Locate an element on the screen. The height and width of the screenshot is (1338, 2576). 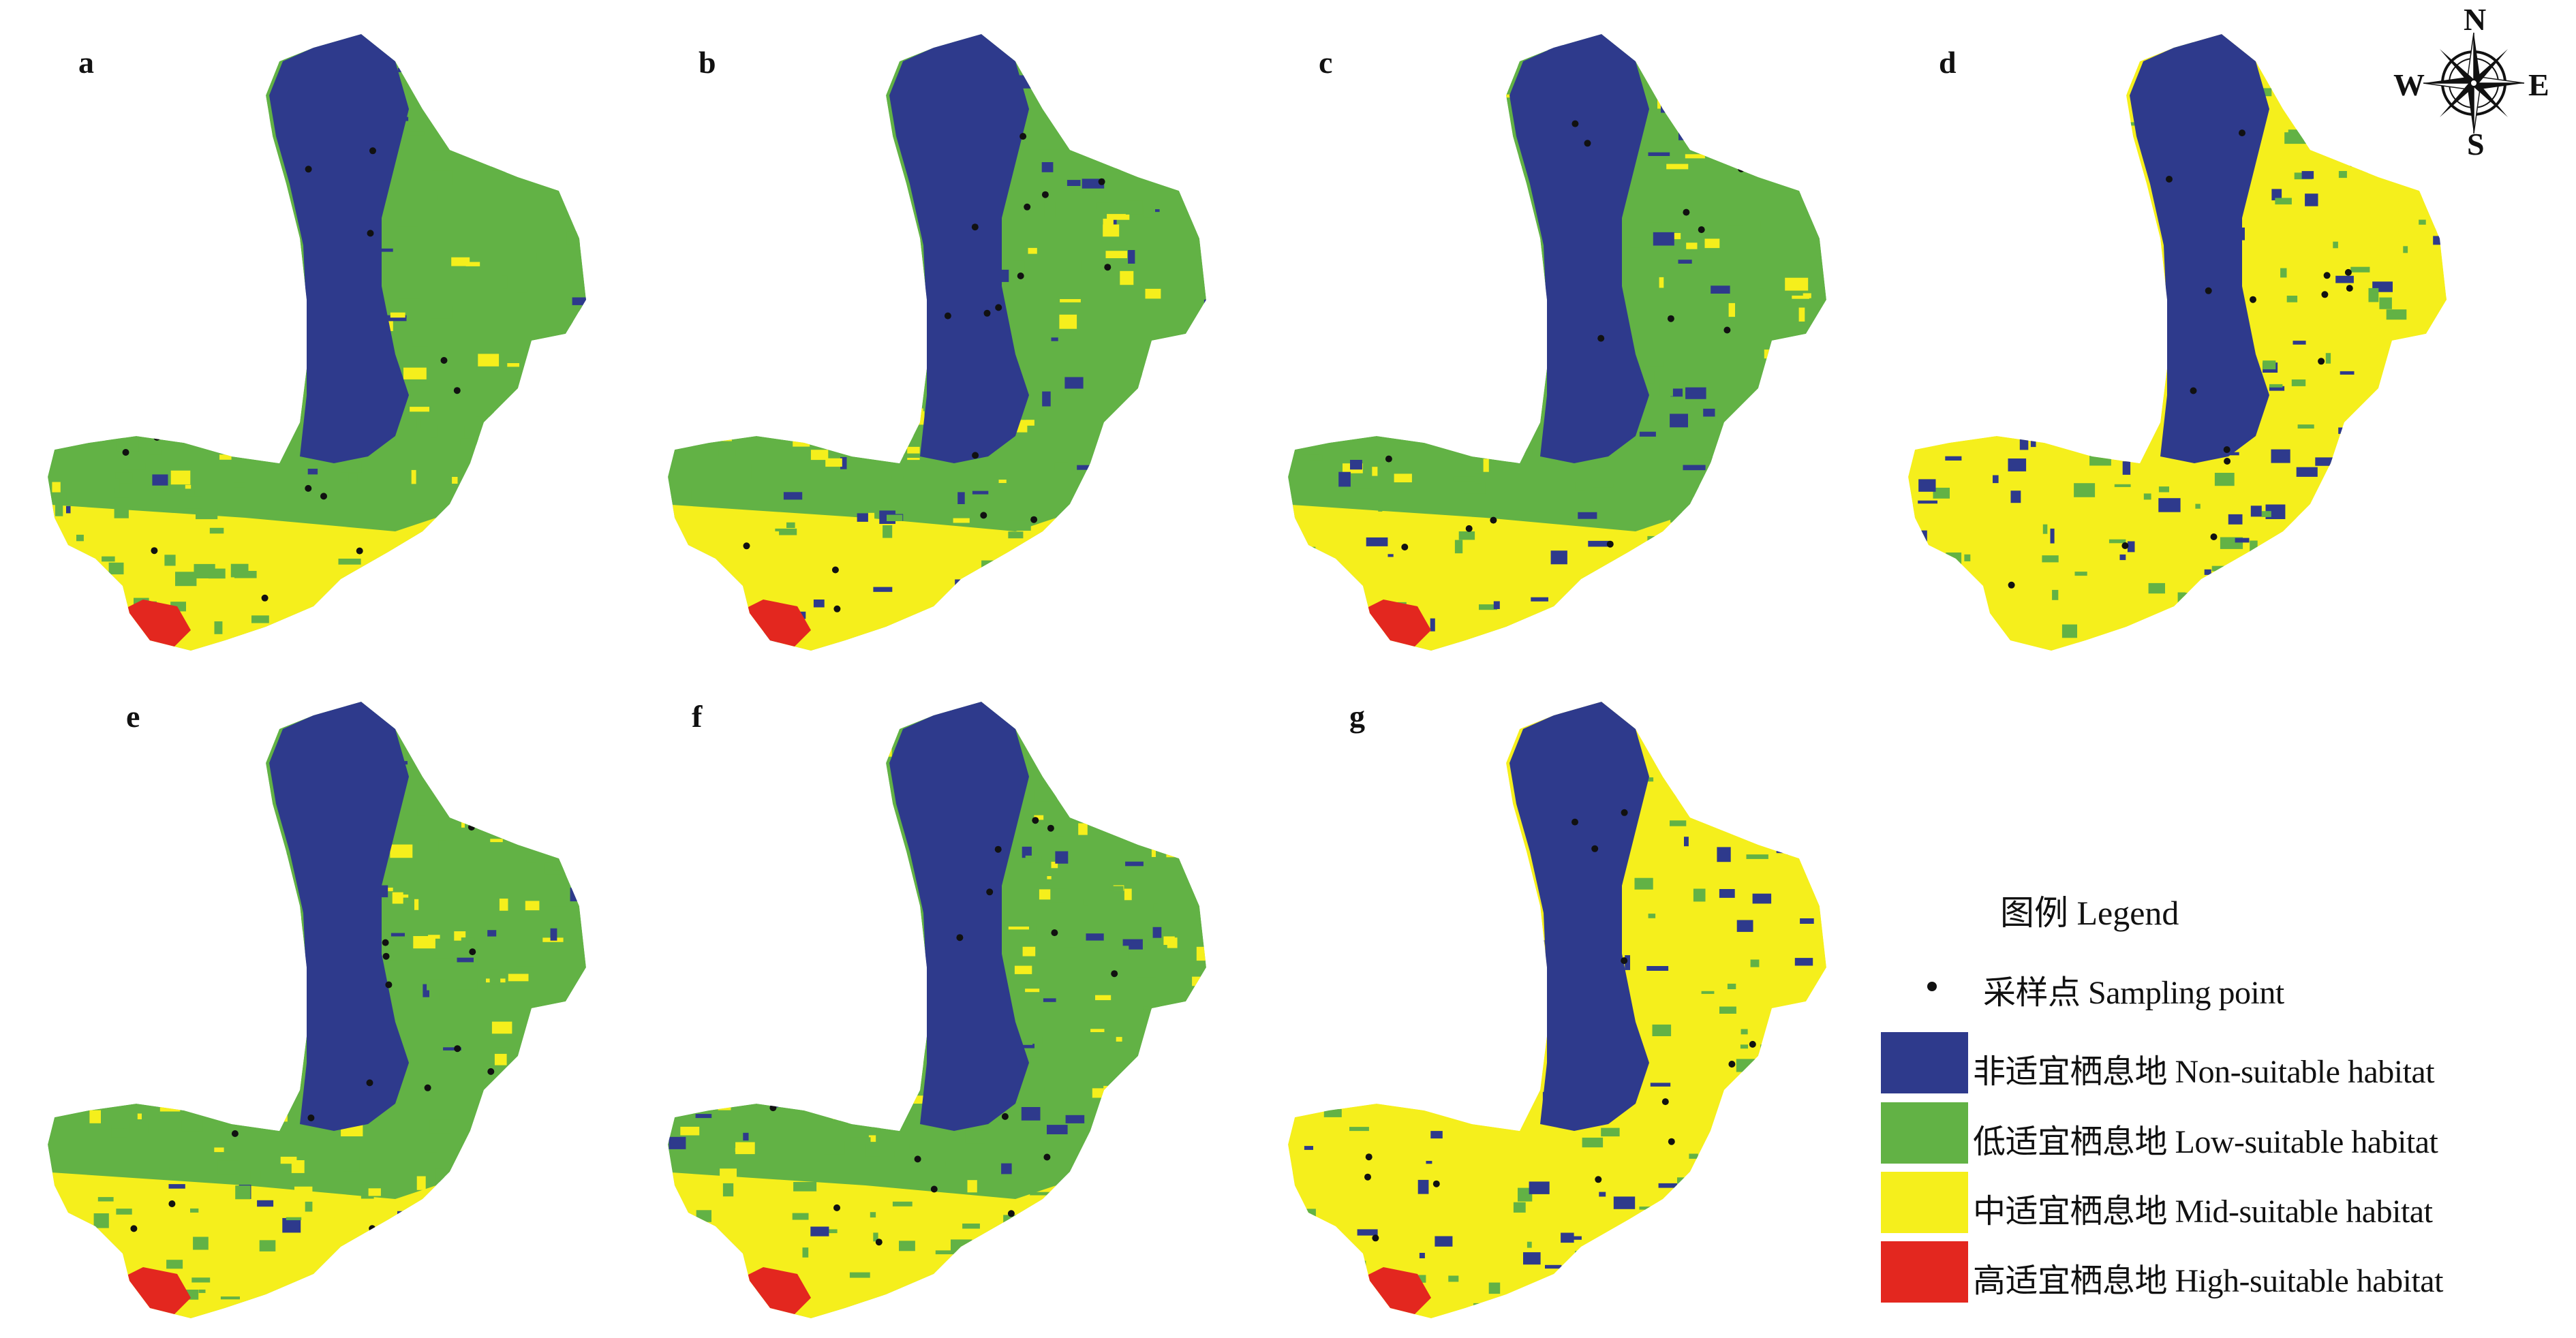
legend-item-low-suitable: 低适宜栖息地 Low-suitable habitat is located at coordinates (2221, 1133).